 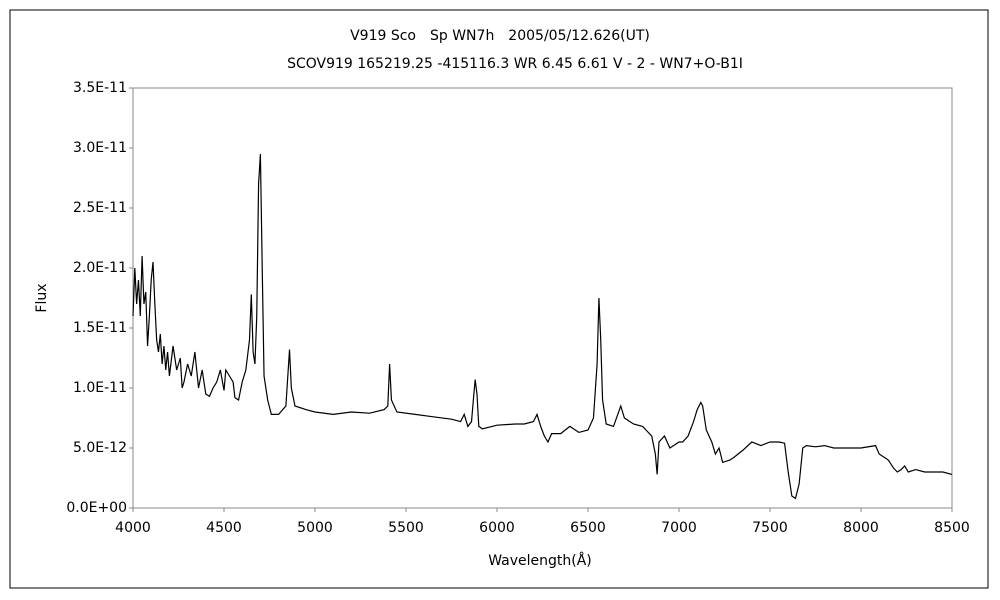 I want to click on y-tick-label: 0.0E+00, so click(x=96, y=508).